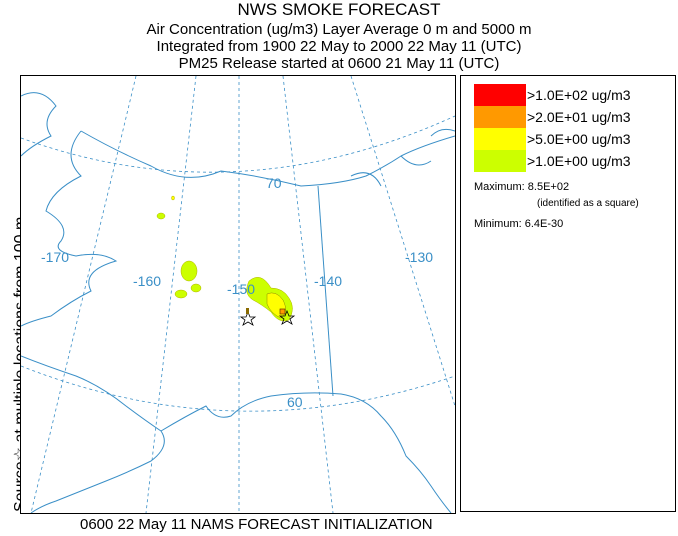 The width and height of the screenshot is (678, 536). Describe the element at coordinates (55, 257) in the screenshot. I see `lon-label-170: -170` at that location.